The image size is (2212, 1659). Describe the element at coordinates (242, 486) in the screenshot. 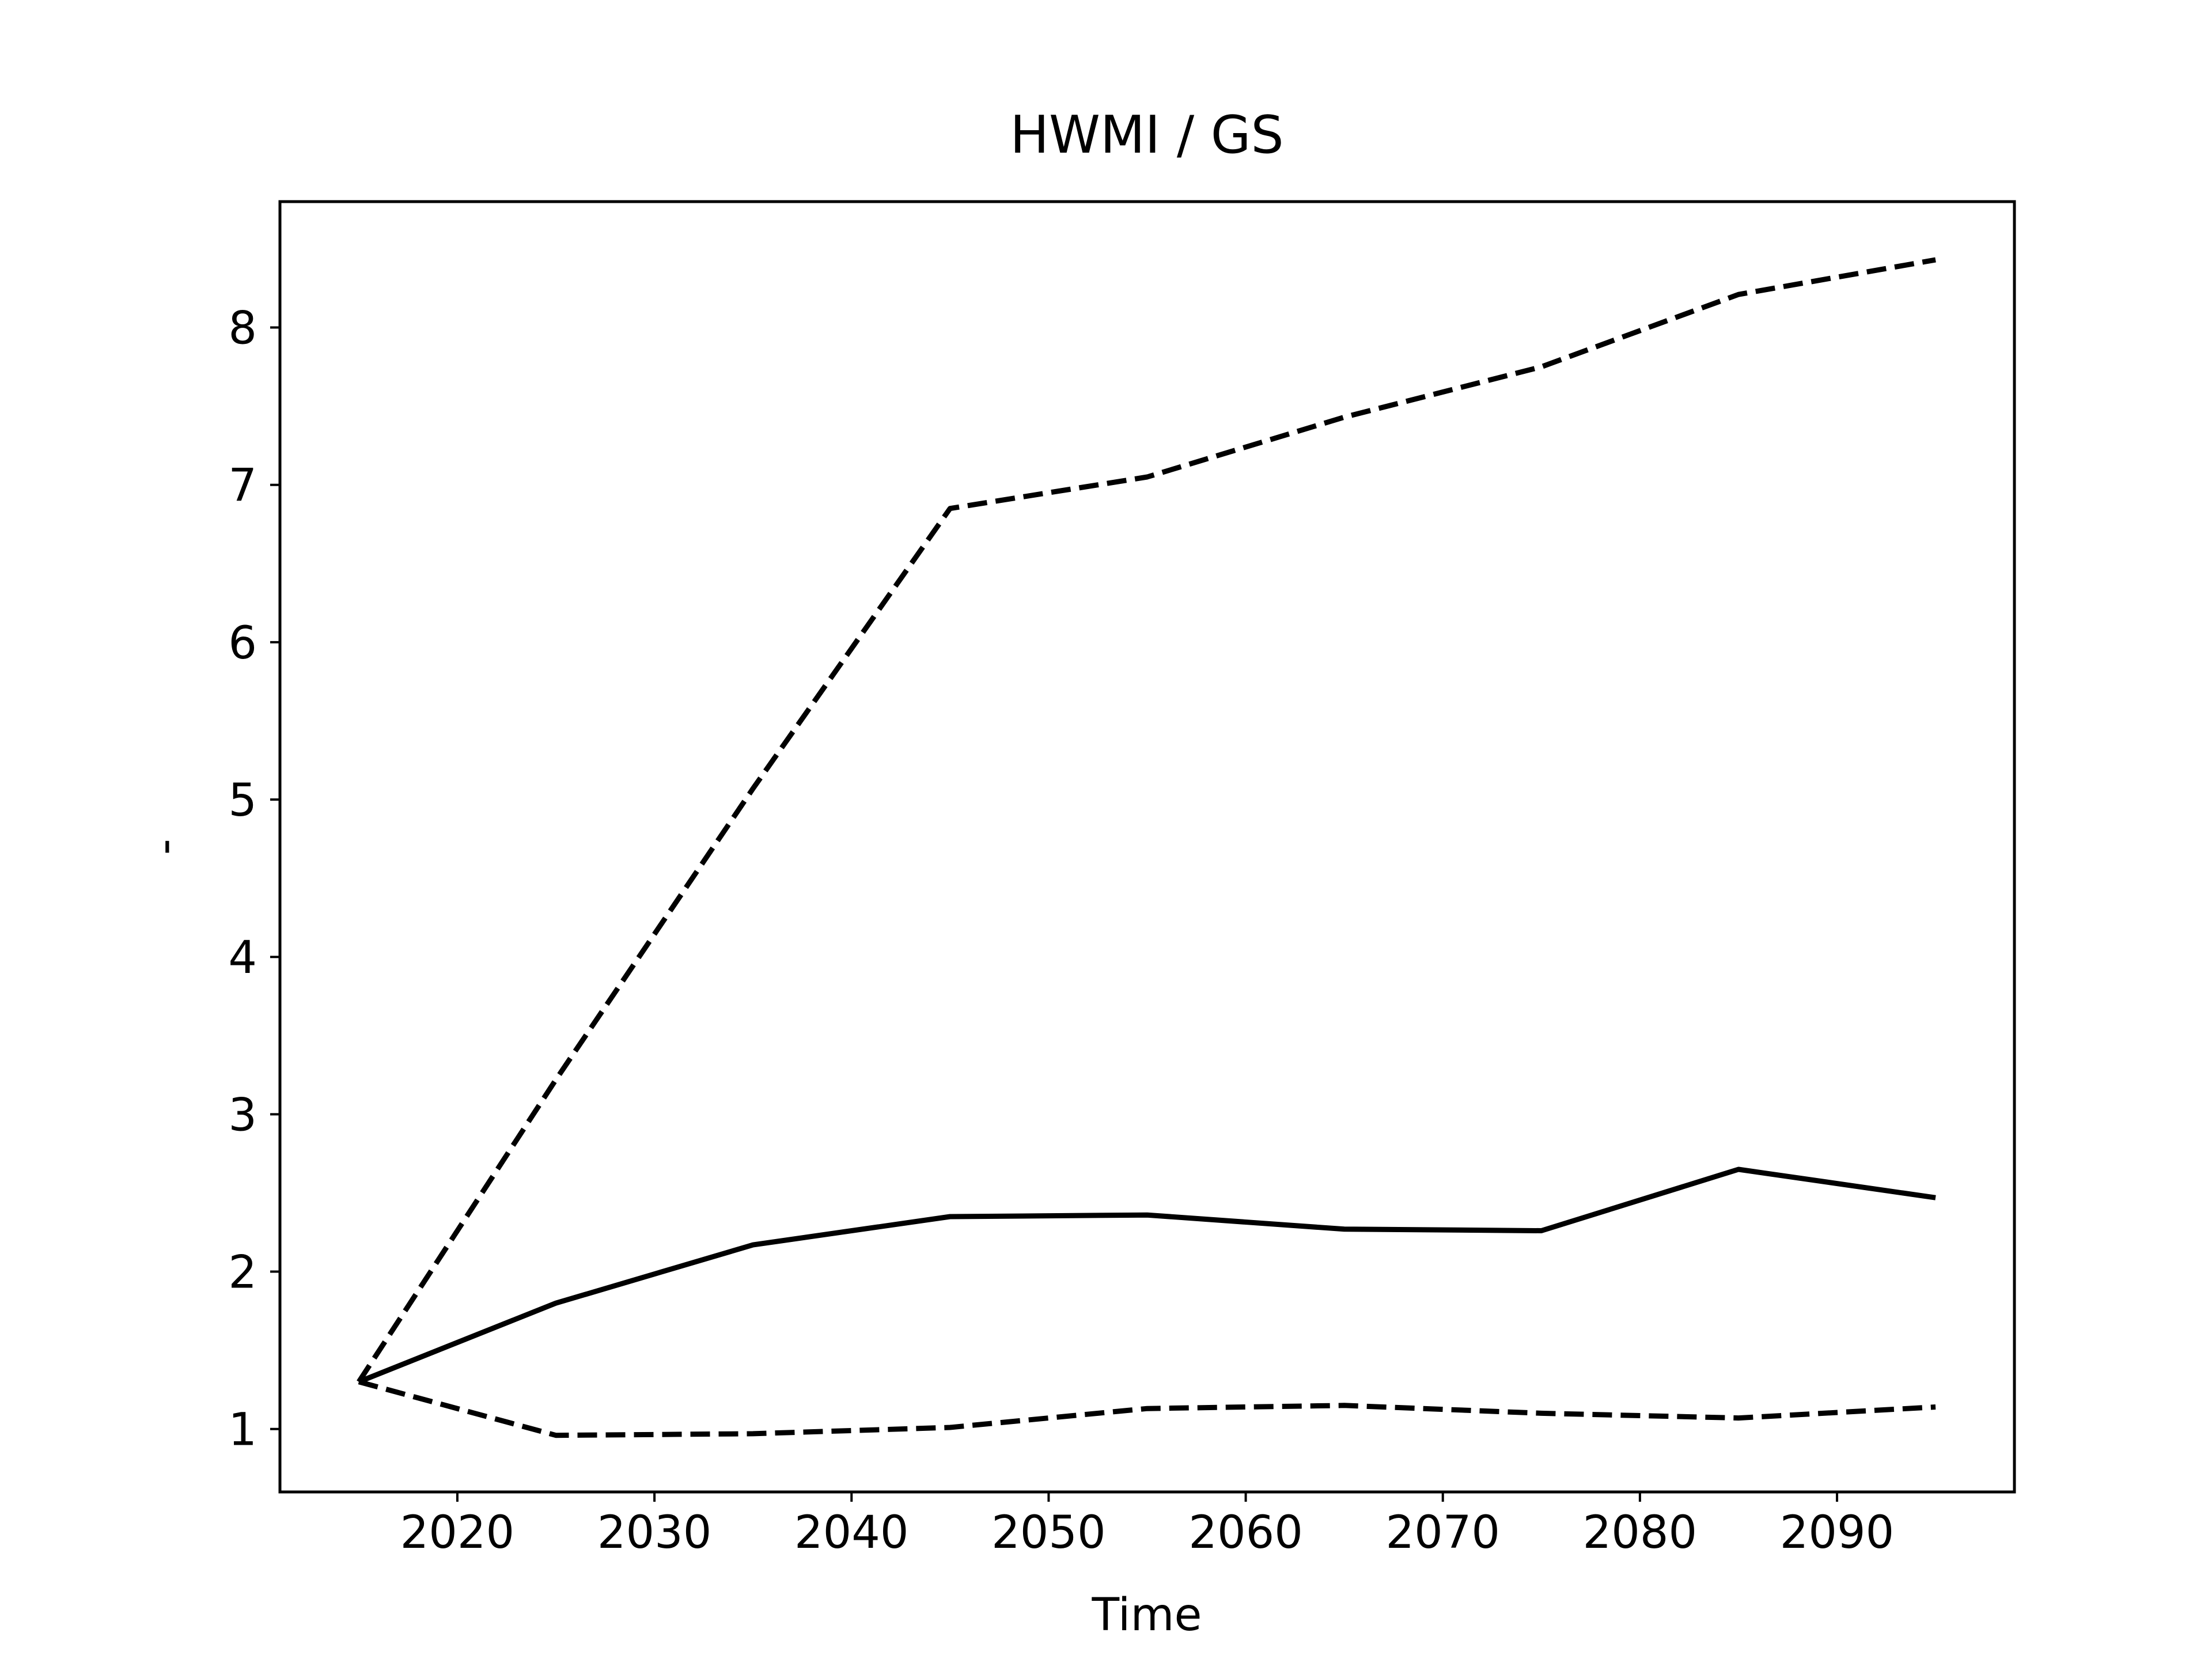

I see `y-tick-label: 7` at that location.